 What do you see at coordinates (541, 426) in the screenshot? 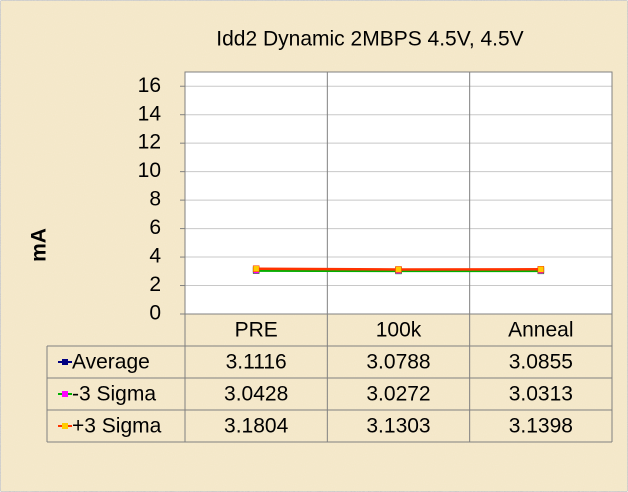
I see `table-value: 3.1398` at bounding box center [541, 426].